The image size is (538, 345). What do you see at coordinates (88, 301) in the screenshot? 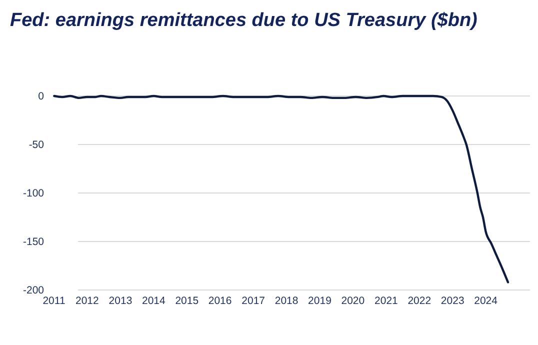
I see `x-tick-label: 2012` at bounding box center [88, 301].